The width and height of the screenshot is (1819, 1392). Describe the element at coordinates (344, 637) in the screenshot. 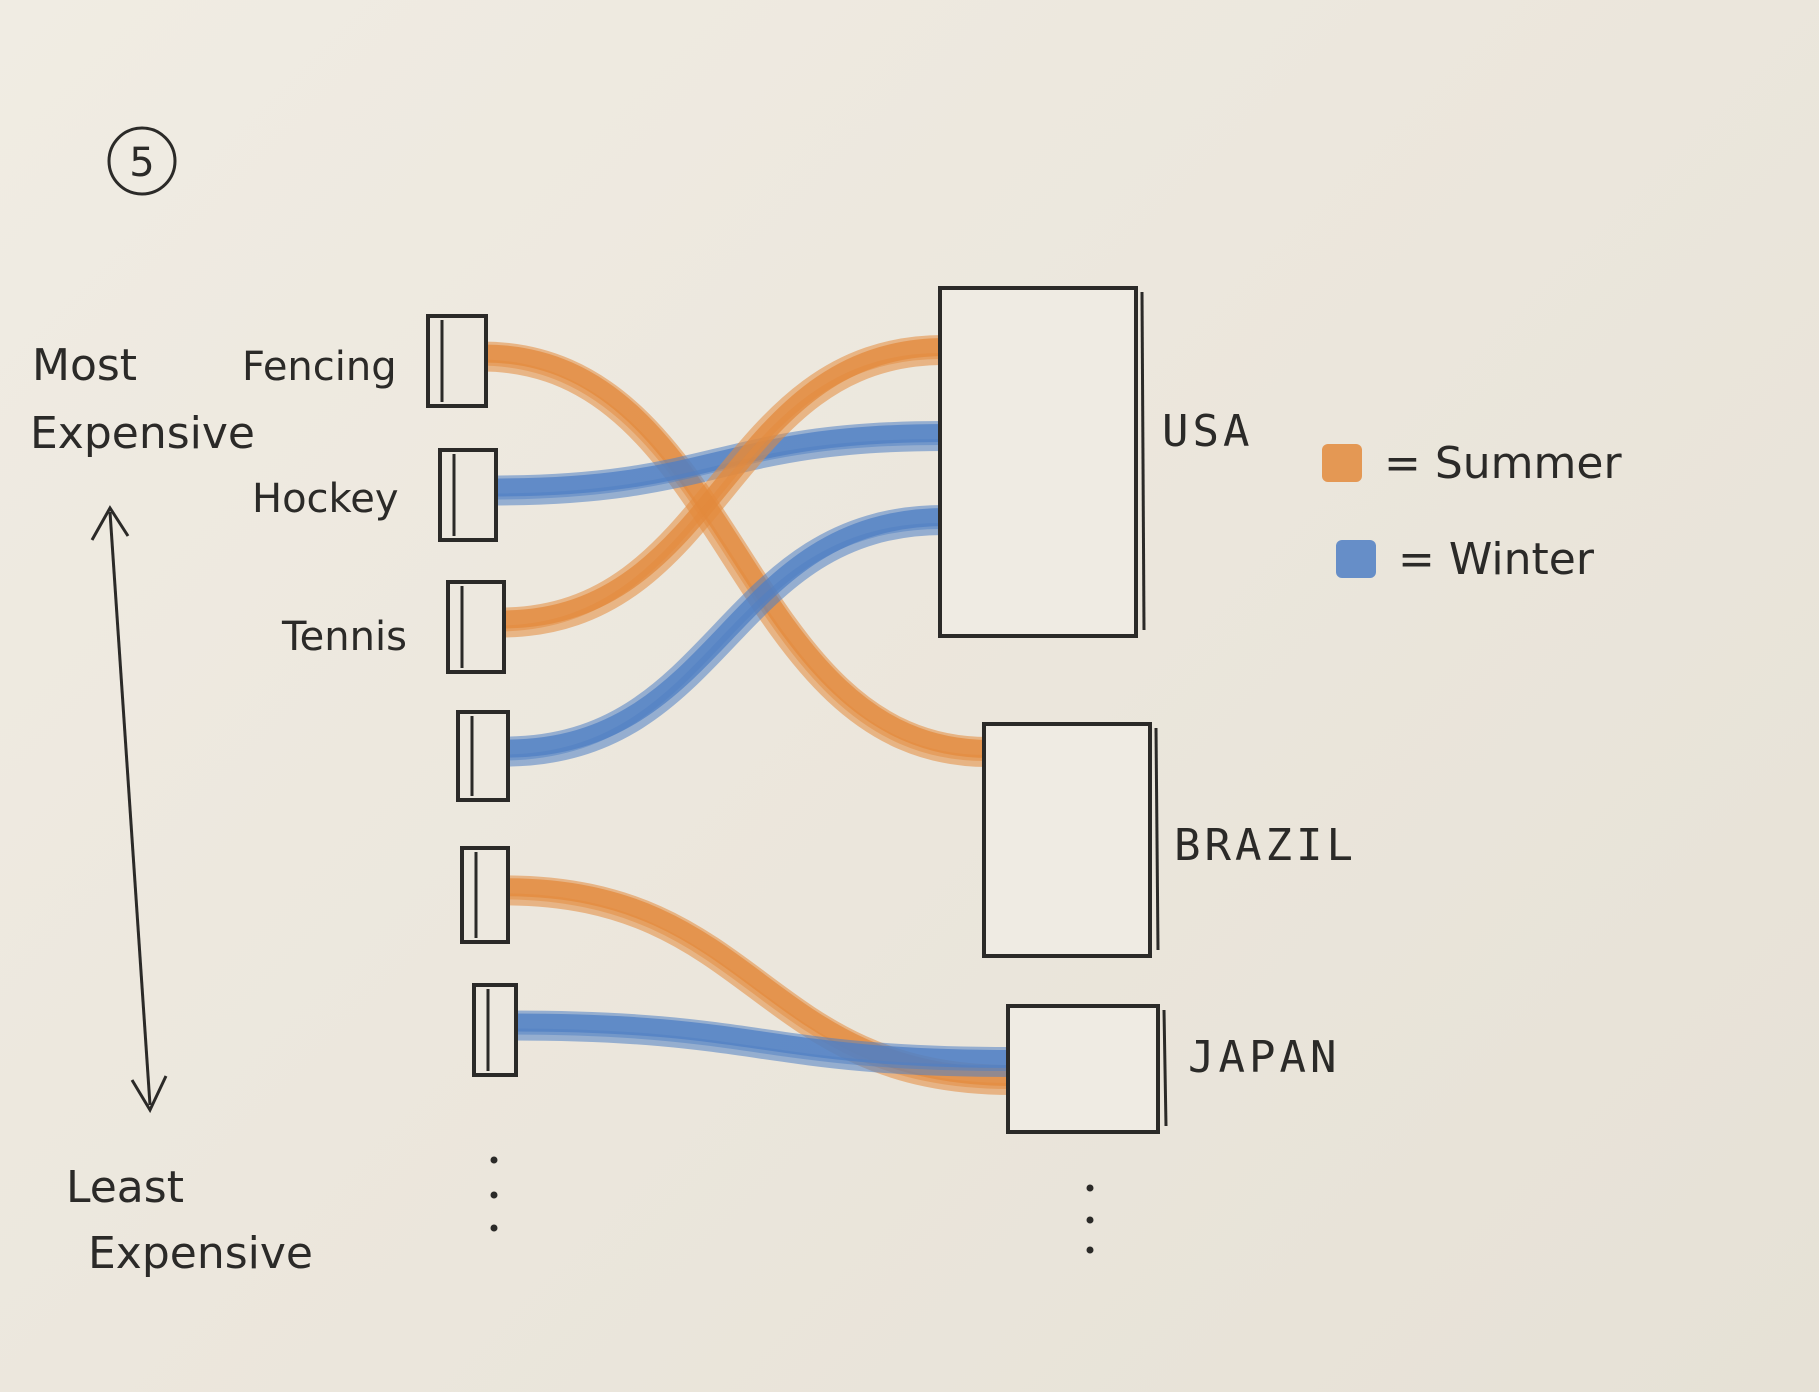

I see `sport-label-3: Tennis` at that location.